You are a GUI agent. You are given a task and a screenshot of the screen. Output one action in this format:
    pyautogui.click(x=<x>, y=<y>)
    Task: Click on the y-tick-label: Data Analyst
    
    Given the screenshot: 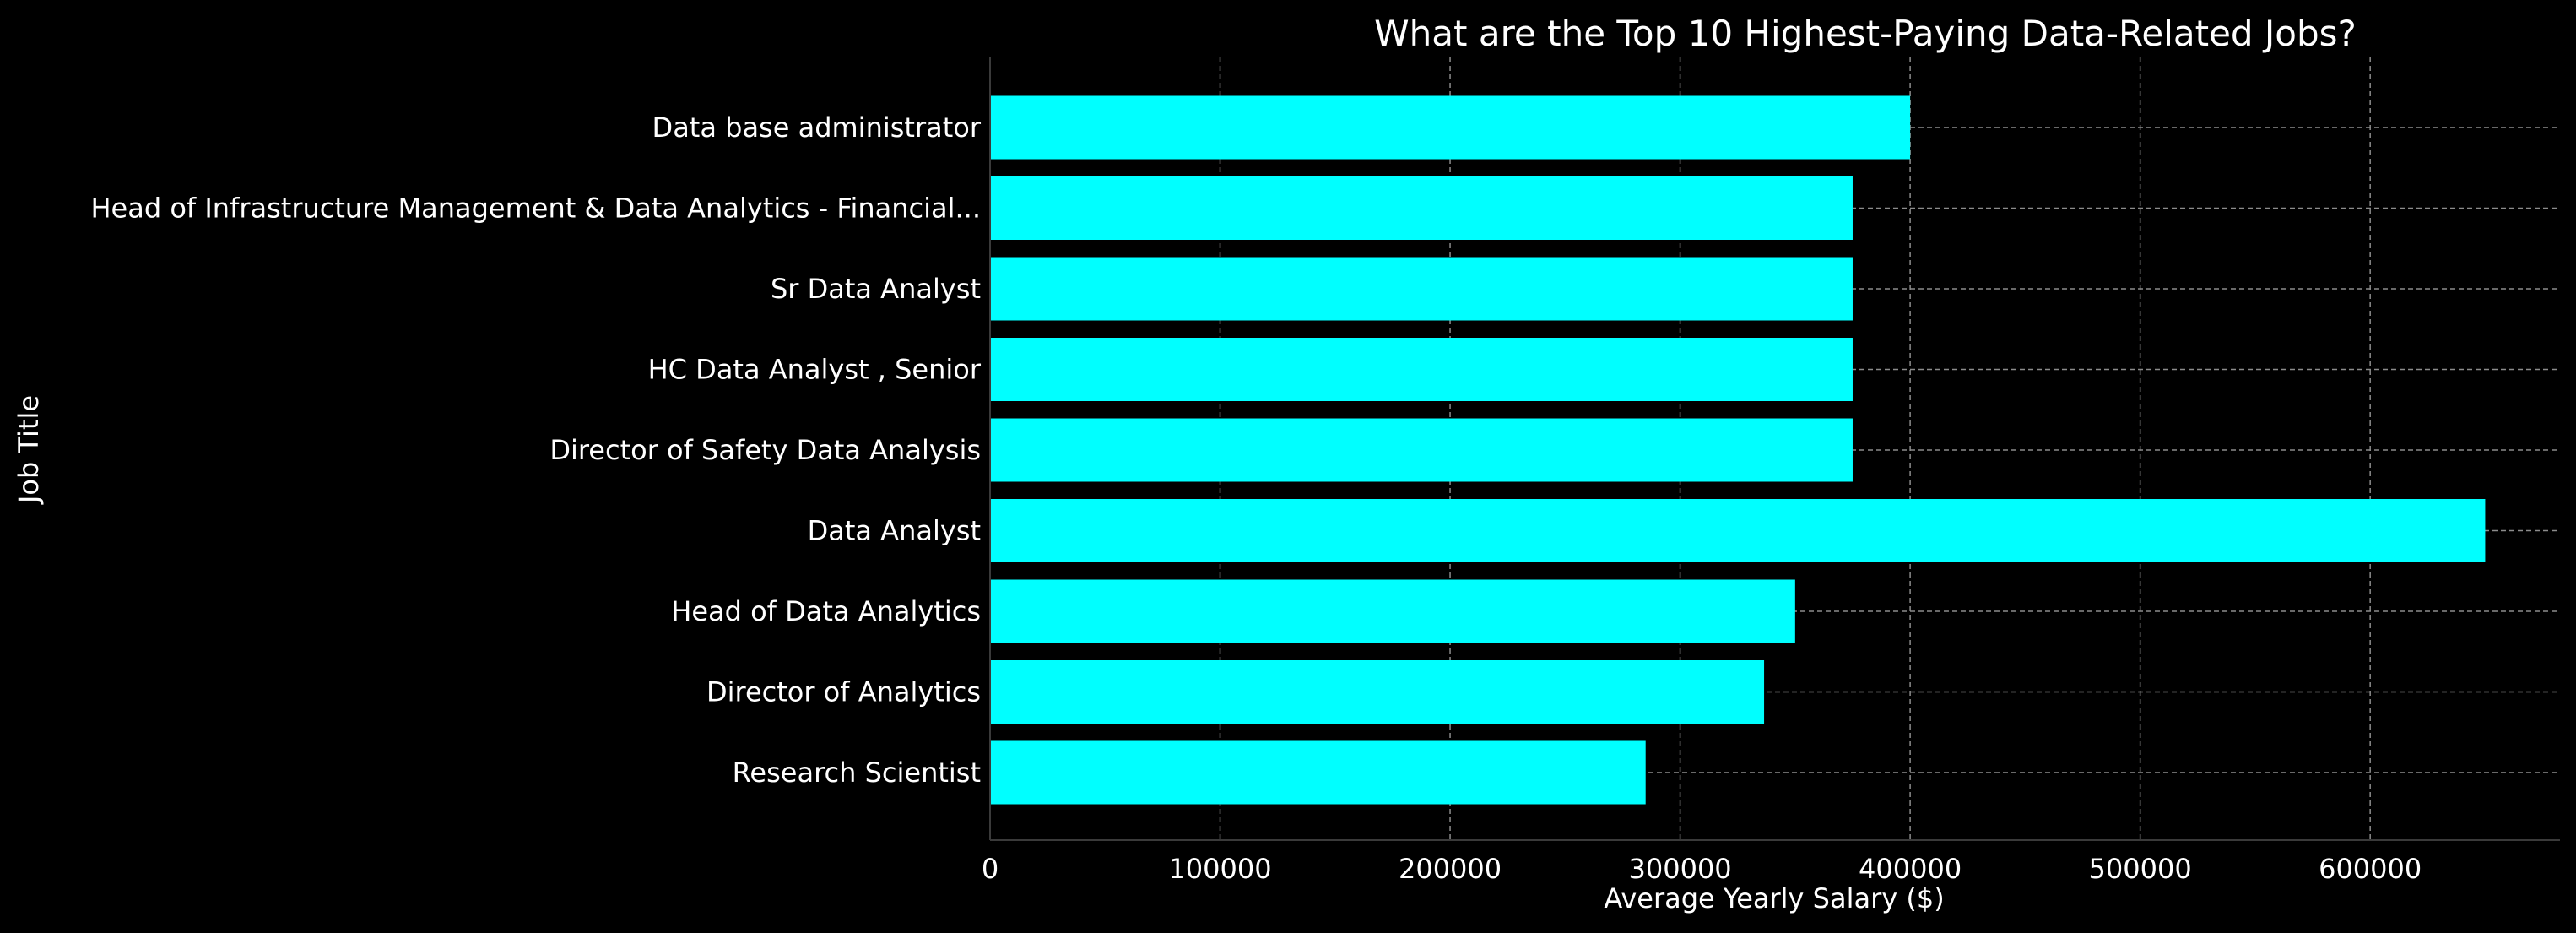 What is the action you would take?
    pyautogui.click(x=894, y=531)
    